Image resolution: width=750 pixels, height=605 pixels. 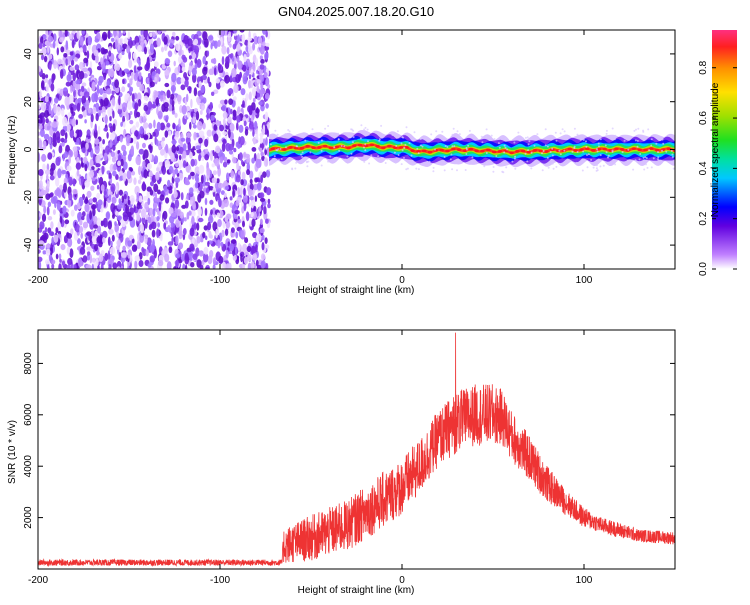 What do you see at coordinates (28, 244) in the screenshot?
I see `y-tick-label: -40` at bounding box center [28, 244].